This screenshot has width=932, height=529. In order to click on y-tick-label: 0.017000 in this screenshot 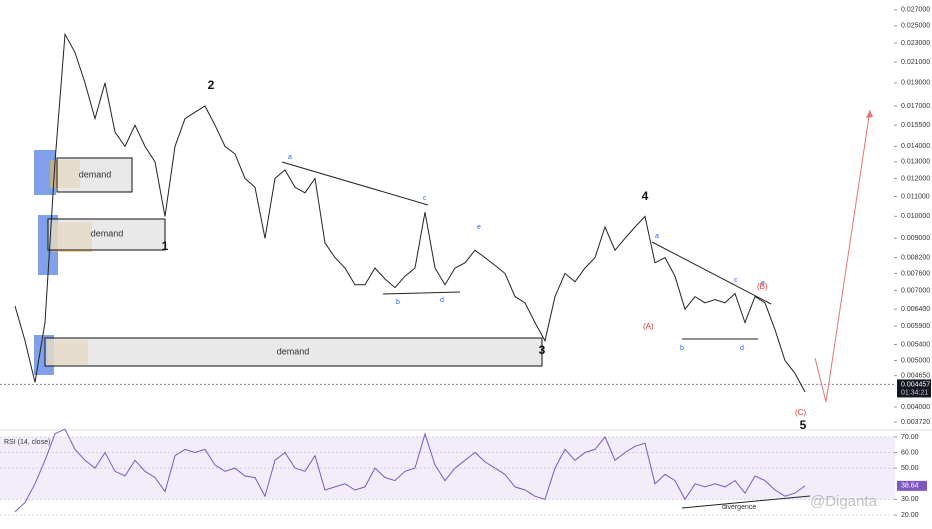, I will do `click(915, 106)`.